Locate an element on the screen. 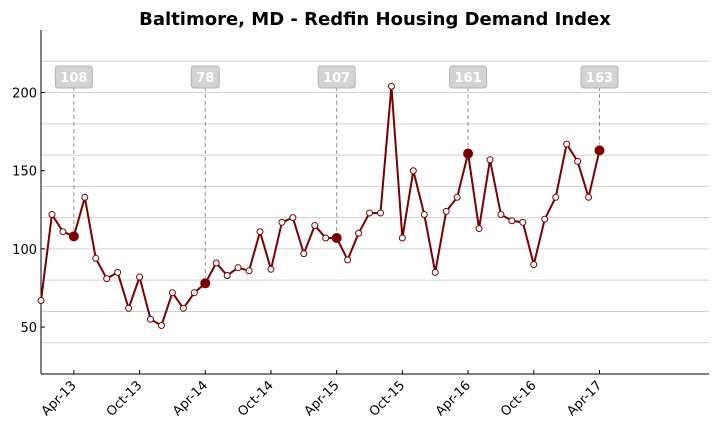 Image resolution: width=720 pixels, height=432 pixels. x-tick-label: Apr-14 is located at coordinates (190, 398).